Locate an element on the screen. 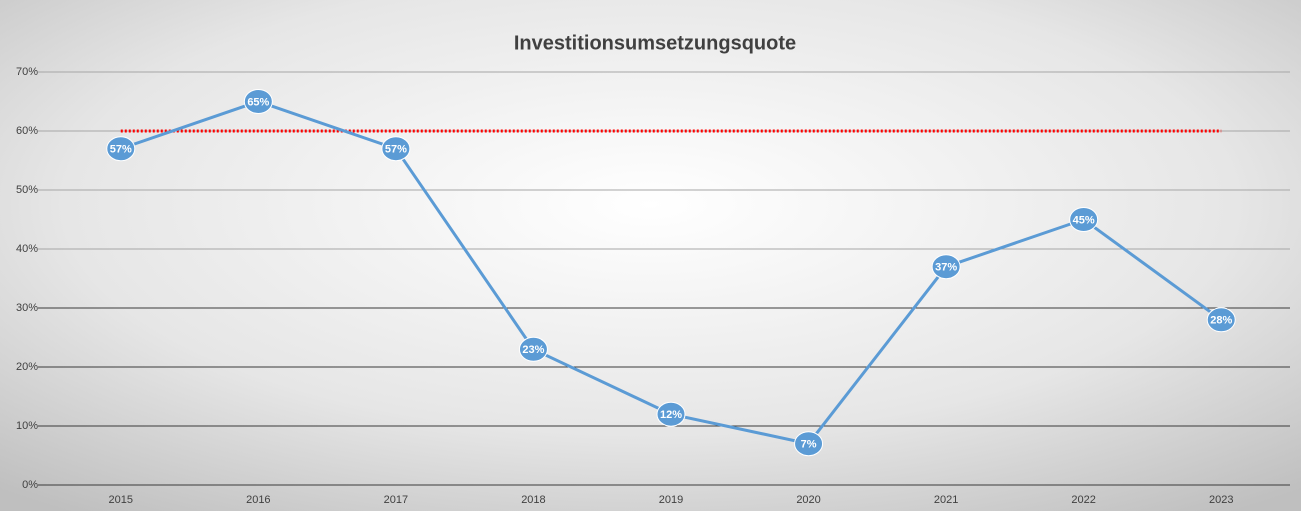 This screenshot has height=511, width=1301. data-label: 65% is located at coordinates (258, 102).